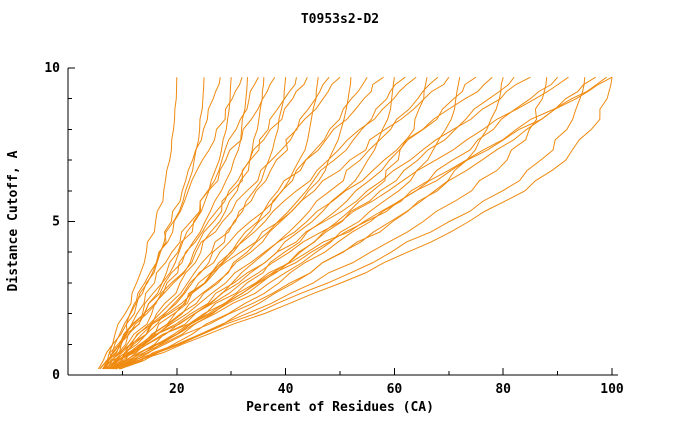  What do you see at coordinates (56, 222) in the screenshot?
I see `y-tick-label: 5` at bounding box center [56, 222].